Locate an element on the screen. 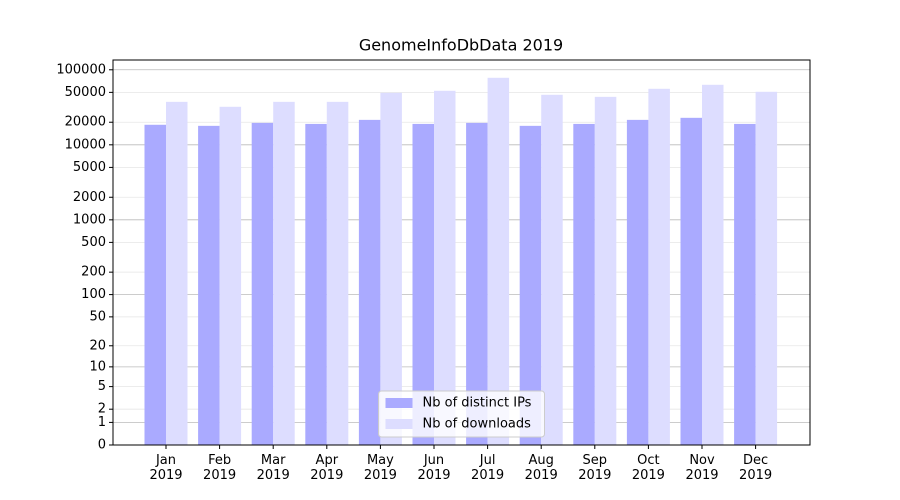 This screenshot has width=900, height=500. x-tick-label: Apr 2019 is located at coordinates (327, 468).